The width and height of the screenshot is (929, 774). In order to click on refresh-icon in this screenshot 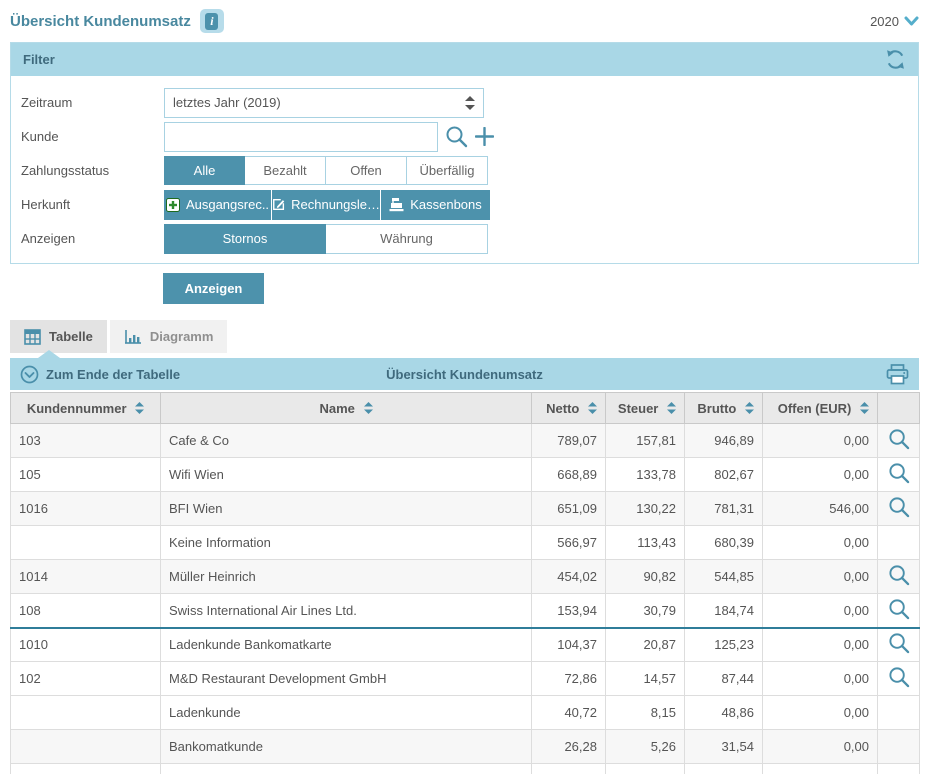, I will do `click(895, 59)`.